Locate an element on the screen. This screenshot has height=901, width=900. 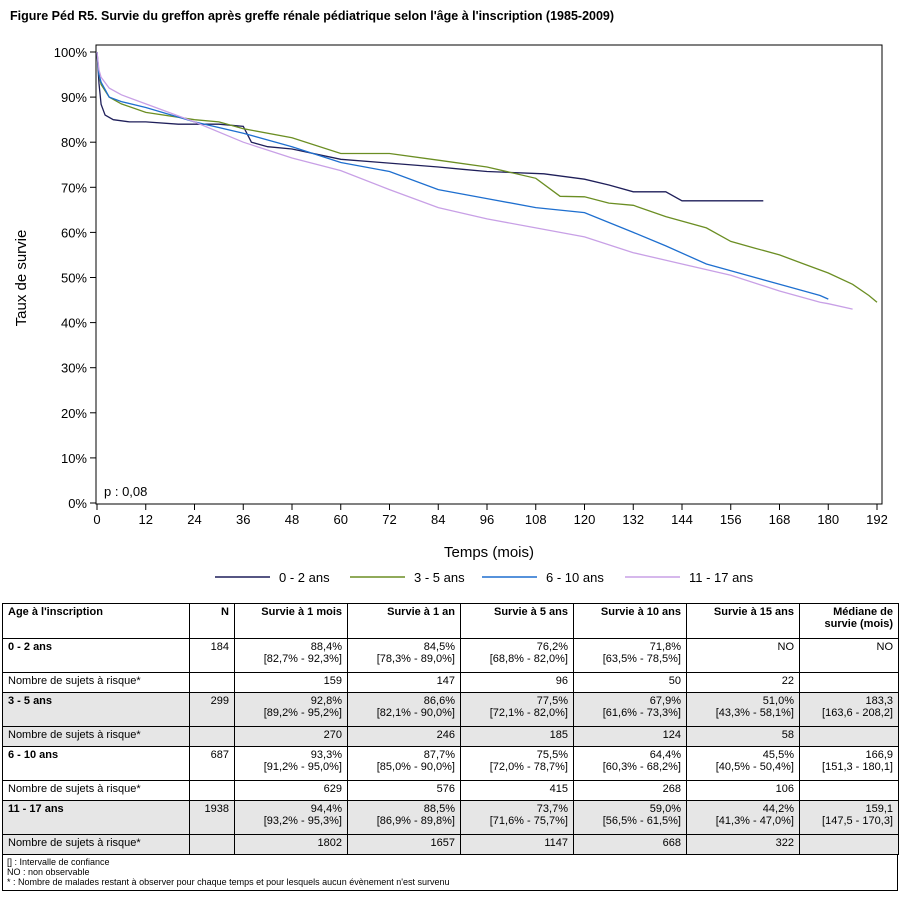
survival-cell: 87,7% [85,0% - 90,0%] is located at coordinates (404, 763).